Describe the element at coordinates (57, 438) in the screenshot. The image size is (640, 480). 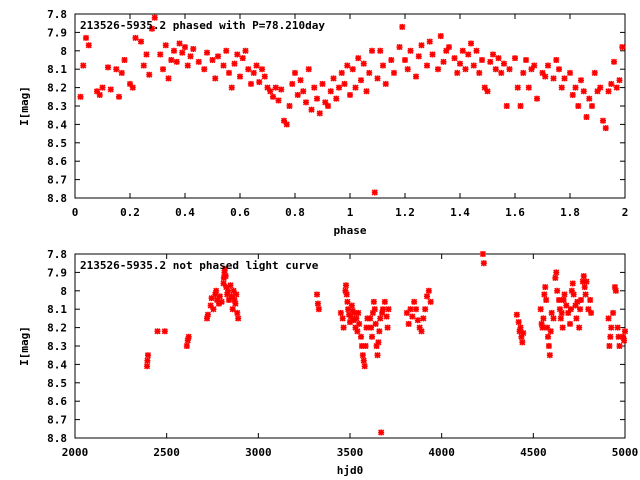
I see `y-tick-label: 8.8` at that location.